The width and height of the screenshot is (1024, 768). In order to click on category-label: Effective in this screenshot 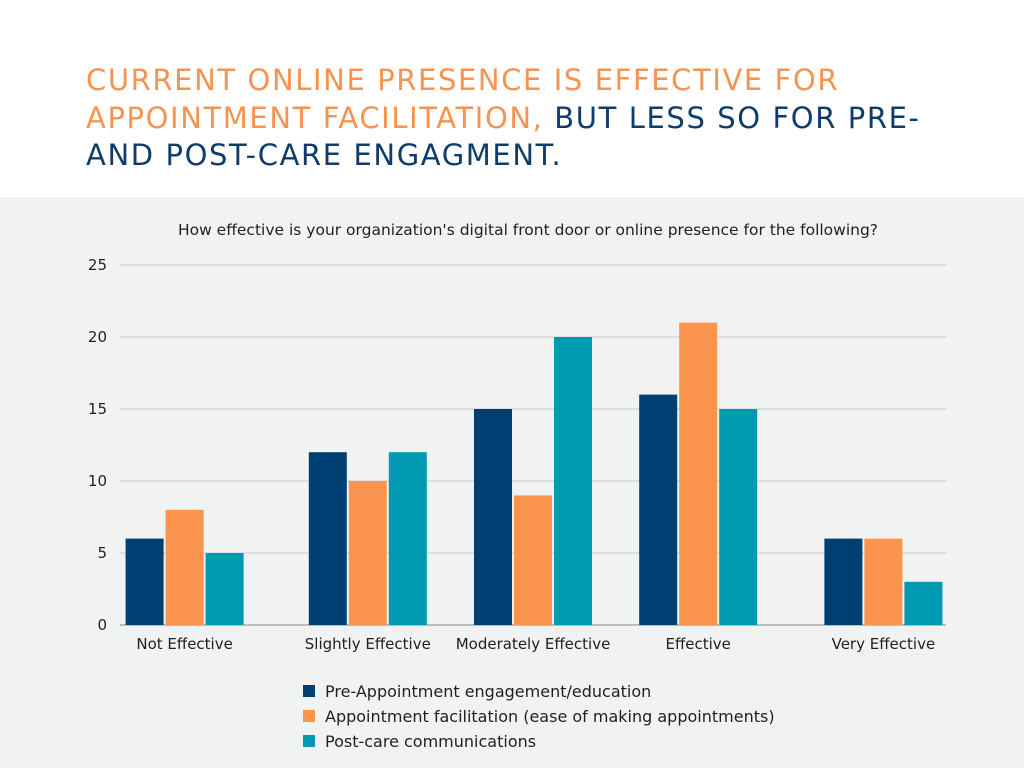, I will do `click(697, 644)`.